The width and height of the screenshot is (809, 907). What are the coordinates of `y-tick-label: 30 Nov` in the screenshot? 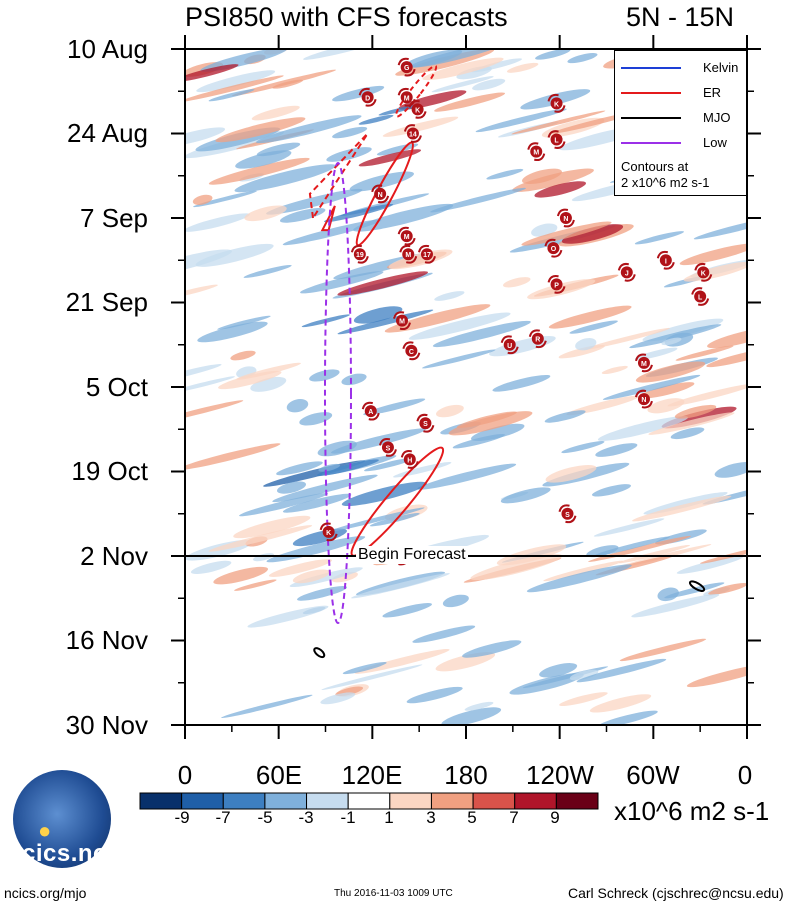 It's located at (106, 725).